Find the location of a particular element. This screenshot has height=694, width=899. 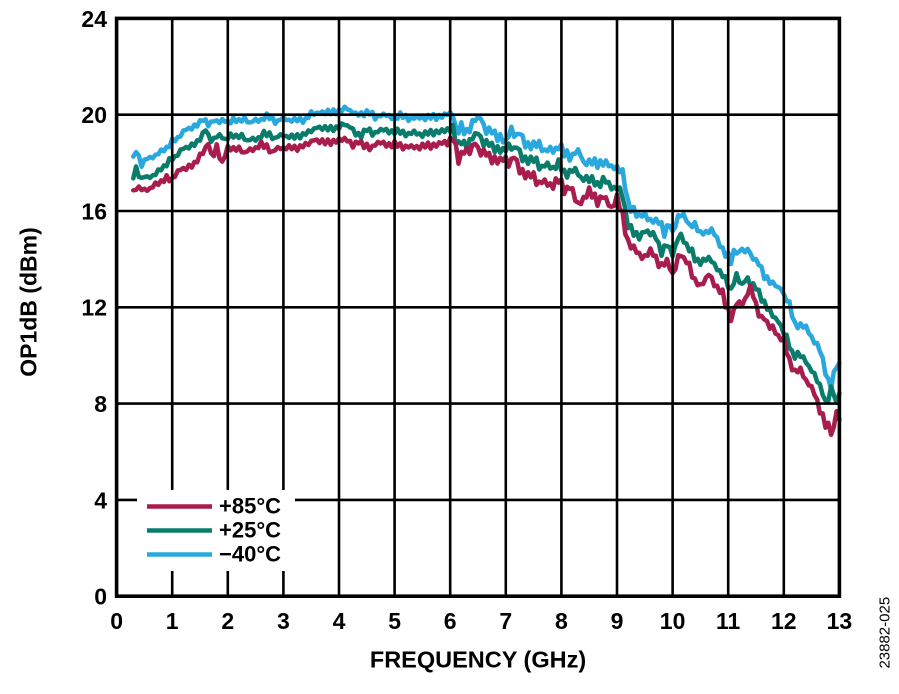

svg-text: 2 is located at coordinates (227, 621).